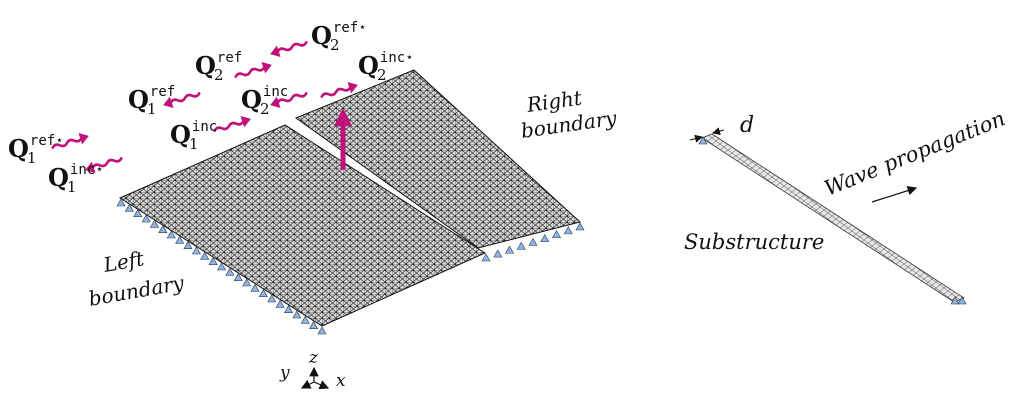 This screenshot has height=396, width=1024. I want to click on substructure-label: Substructure, so click(754, 242).